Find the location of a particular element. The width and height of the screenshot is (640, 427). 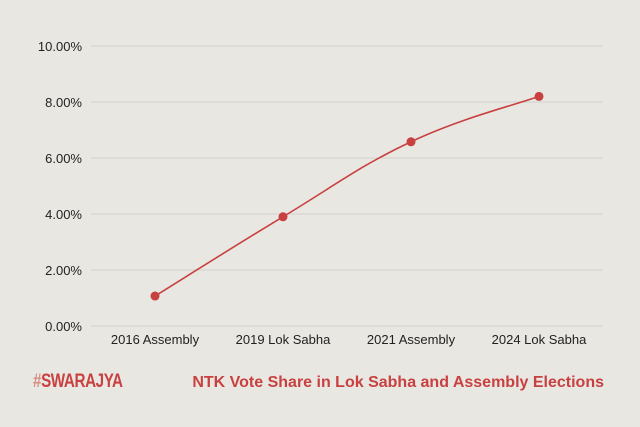

y-tick-label: 4.00% is located at coordinates (63, 214).